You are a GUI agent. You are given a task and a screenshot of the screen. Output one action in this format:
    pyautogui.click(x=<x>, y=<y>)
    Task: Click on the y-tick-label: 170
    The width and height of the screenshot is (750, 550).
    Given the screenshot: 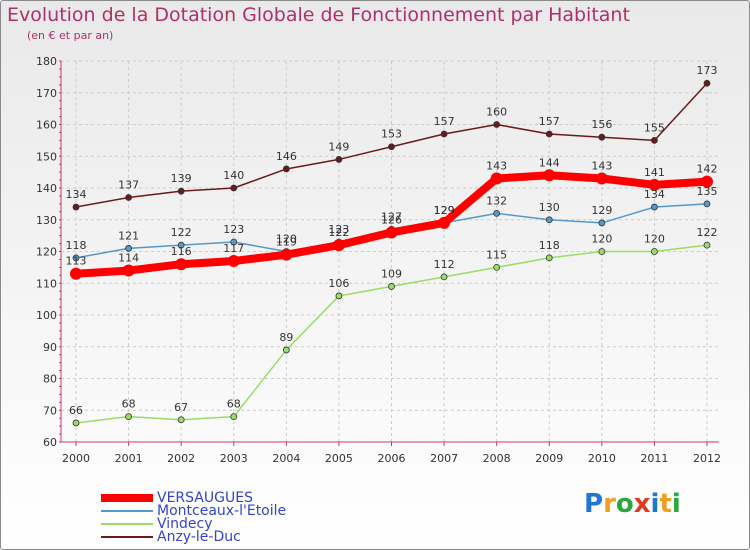 What is the action you would take?
    pyautogui.click(x=46, y=93)
    